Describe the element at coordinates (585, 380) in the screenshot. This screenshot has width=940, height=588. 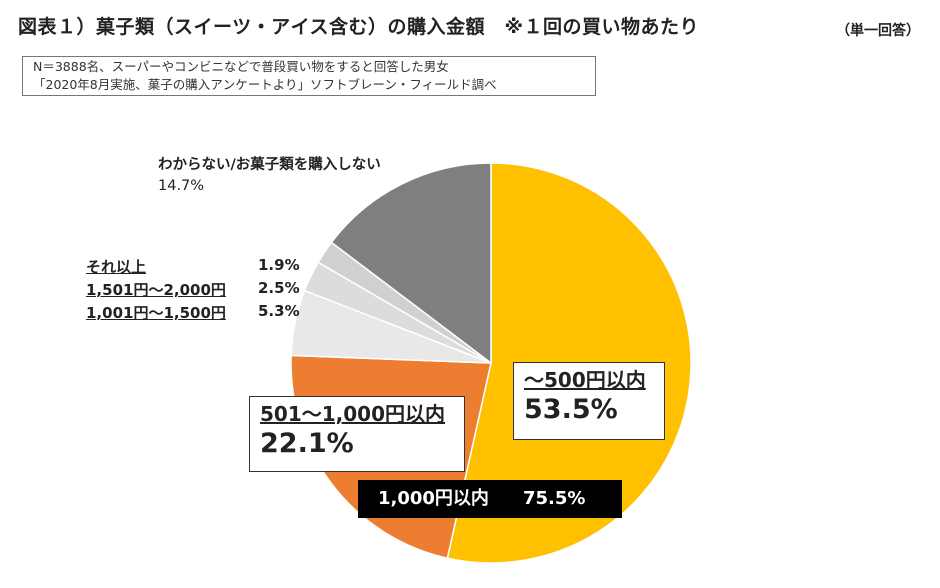
I see `label-under-500-category: ～500円以内` at that location.